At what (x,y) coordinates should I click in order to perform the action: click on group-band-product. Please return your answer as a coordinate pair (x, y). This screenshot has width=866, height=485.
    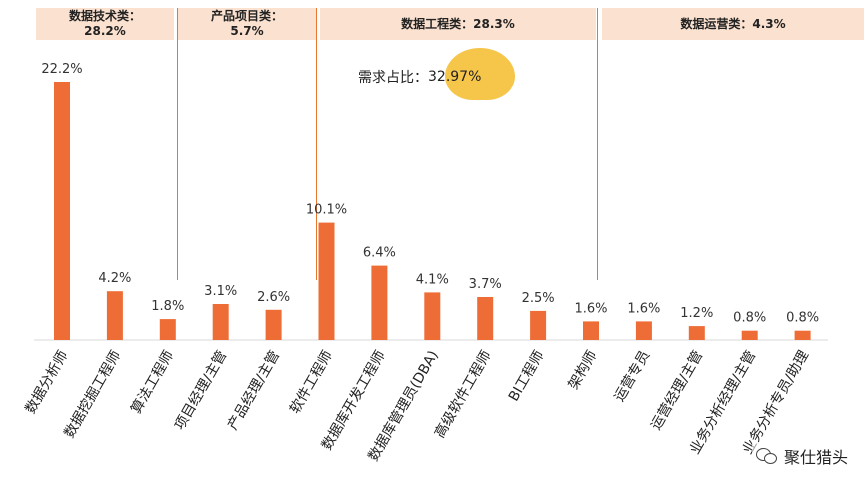
    Looking at the image, I should click on (247, 24).